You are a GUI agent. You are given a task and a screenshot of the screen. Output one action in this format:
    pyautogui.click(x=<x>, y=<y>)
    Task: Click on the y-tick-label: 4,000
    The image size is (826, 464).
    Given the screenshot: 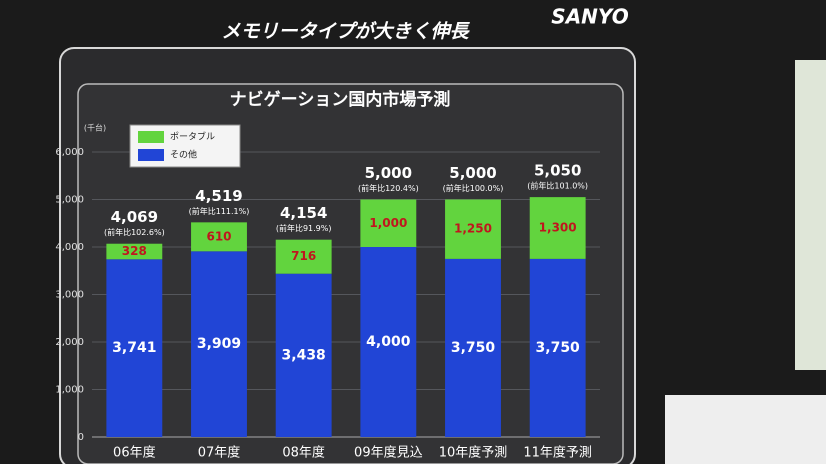 What is the action you would take?
    pyautogui.click(x=69, y=247)
    